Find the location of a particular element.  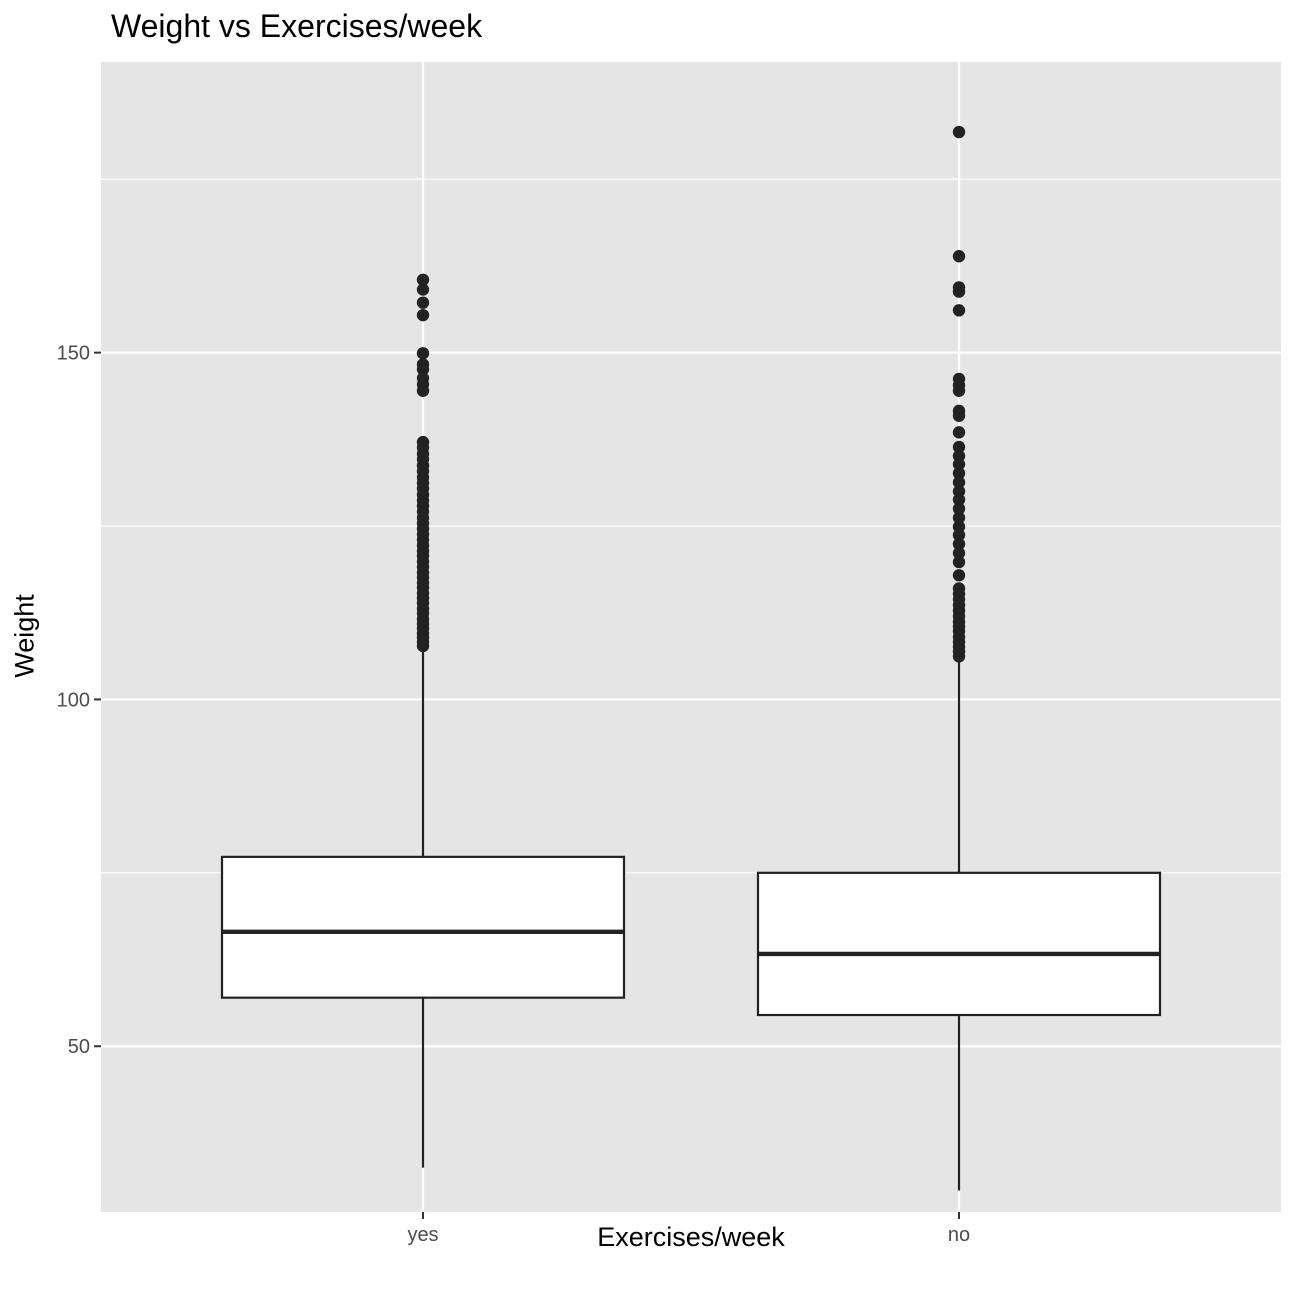

y-axis-label: Weight is located at coordinates (24, 636).